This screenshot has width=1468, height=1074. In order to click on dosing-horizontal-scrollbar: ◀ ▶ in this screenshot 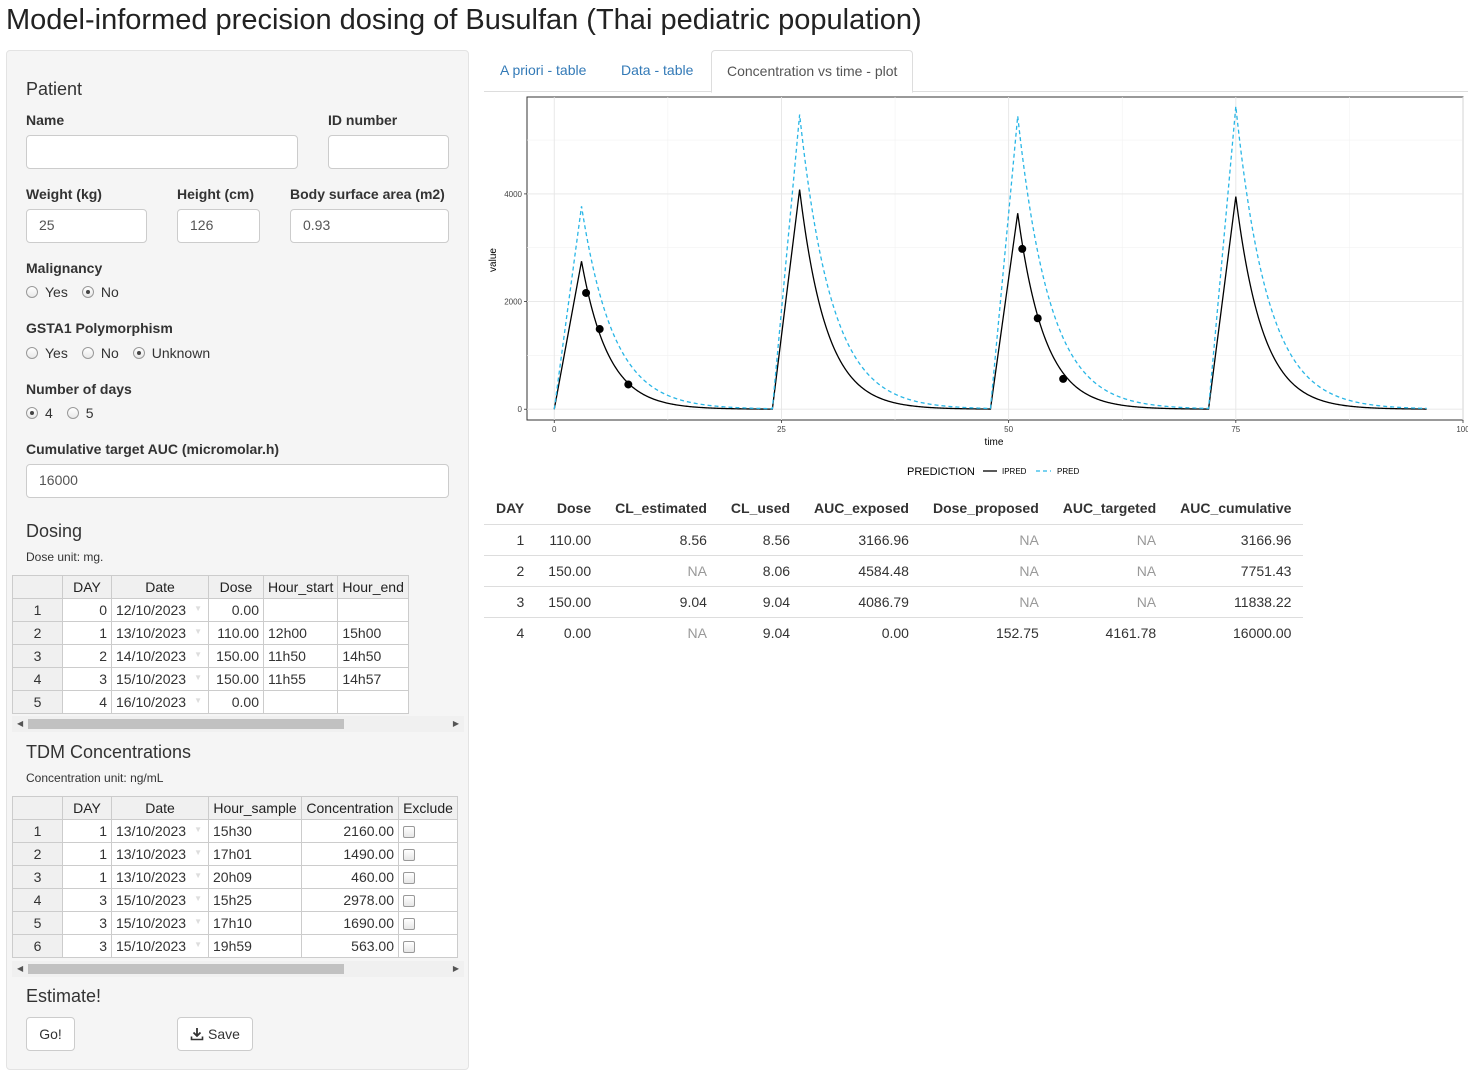, I will do `click(238, 724)`.